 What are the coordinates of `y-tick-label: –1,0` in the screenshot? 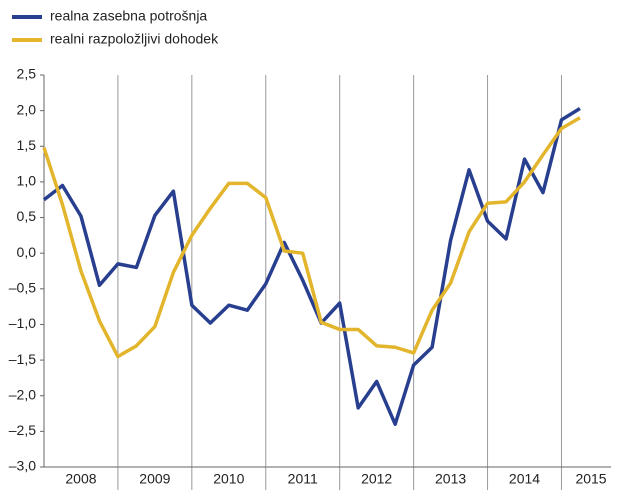 It's located at (22, 323).